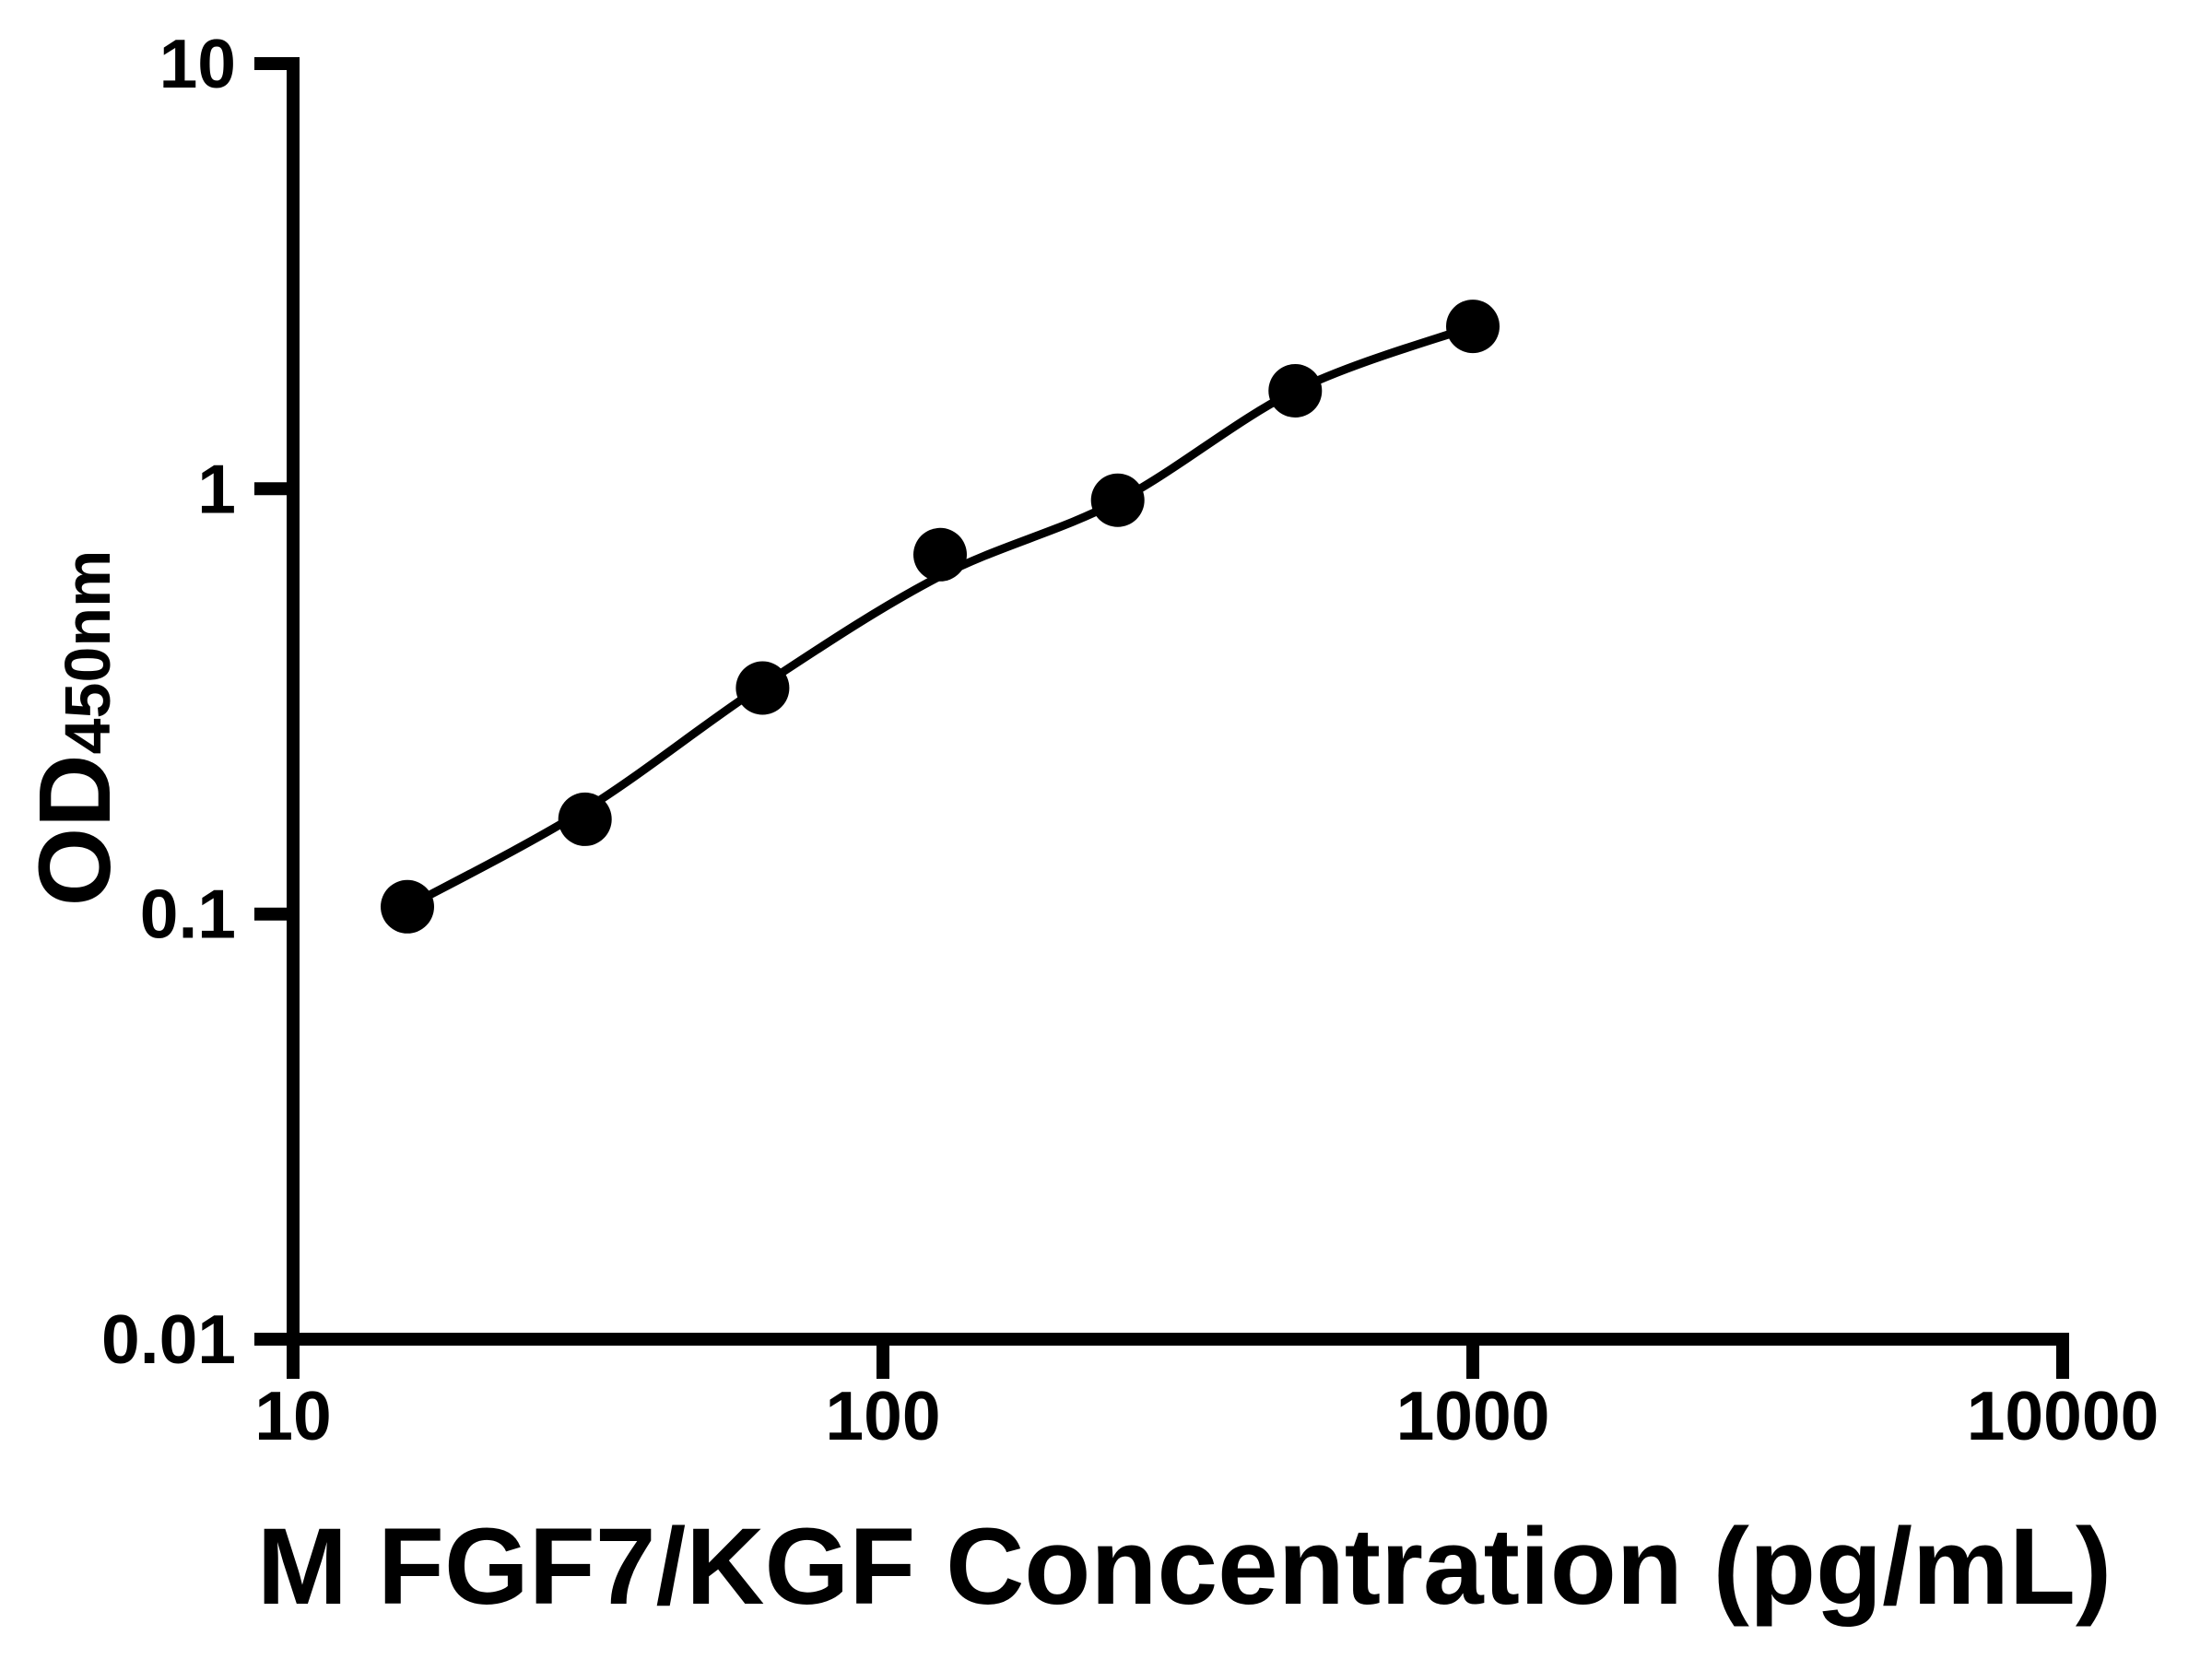 The width and height of the screenshot is (2212, 1659). Describe the element at coordinates (292, 1415) in the screenshot. I see `x-tick-label: 10` at that location.